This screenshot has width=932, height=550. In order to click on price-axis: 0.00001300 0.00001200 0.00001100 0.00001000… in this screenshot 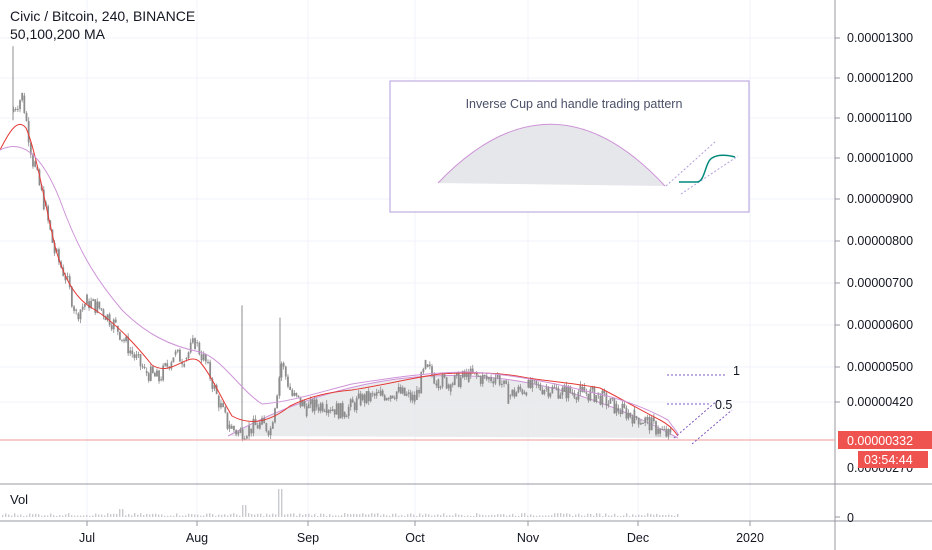, I will do `click(874, 220)`.